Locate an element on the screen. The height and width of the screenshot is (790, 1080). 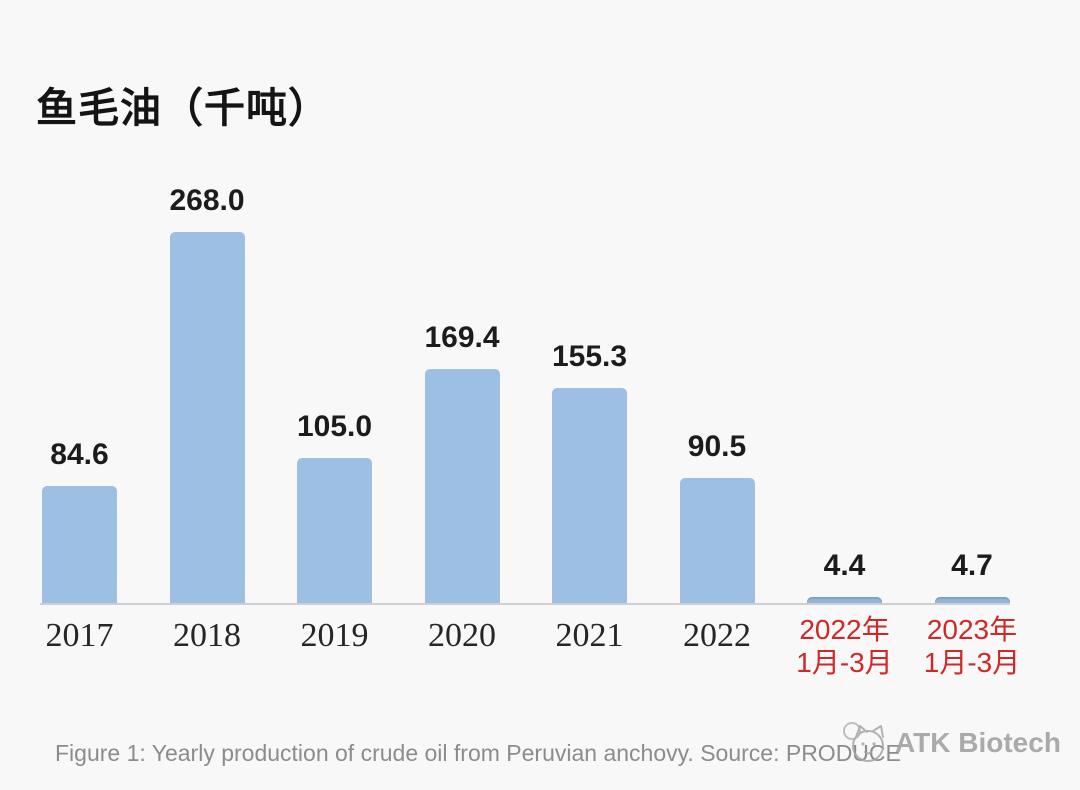
x-axis-label-line: 2019 is located at coordinates (334, 635).